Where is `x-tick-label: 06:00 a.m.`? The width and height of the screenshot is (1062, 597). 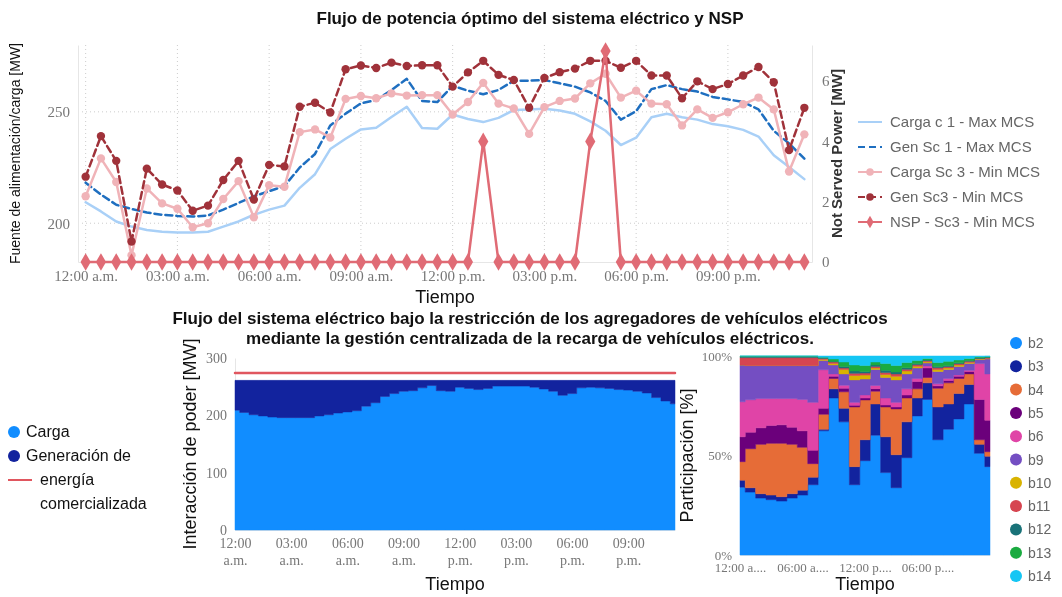 x-tick-label: 06:00 a.m. is located at coordinates (269, 275).